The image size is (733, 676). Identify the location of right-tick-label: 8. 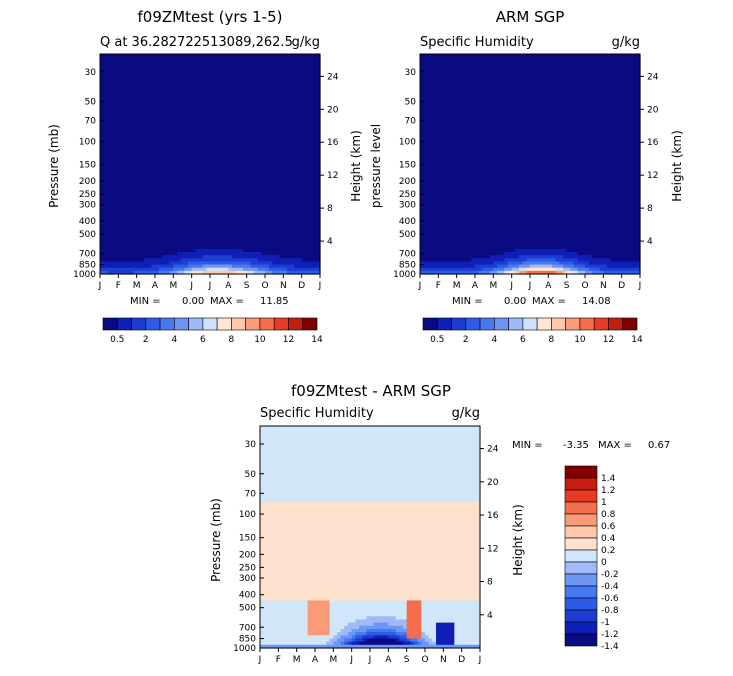
(330, 209).